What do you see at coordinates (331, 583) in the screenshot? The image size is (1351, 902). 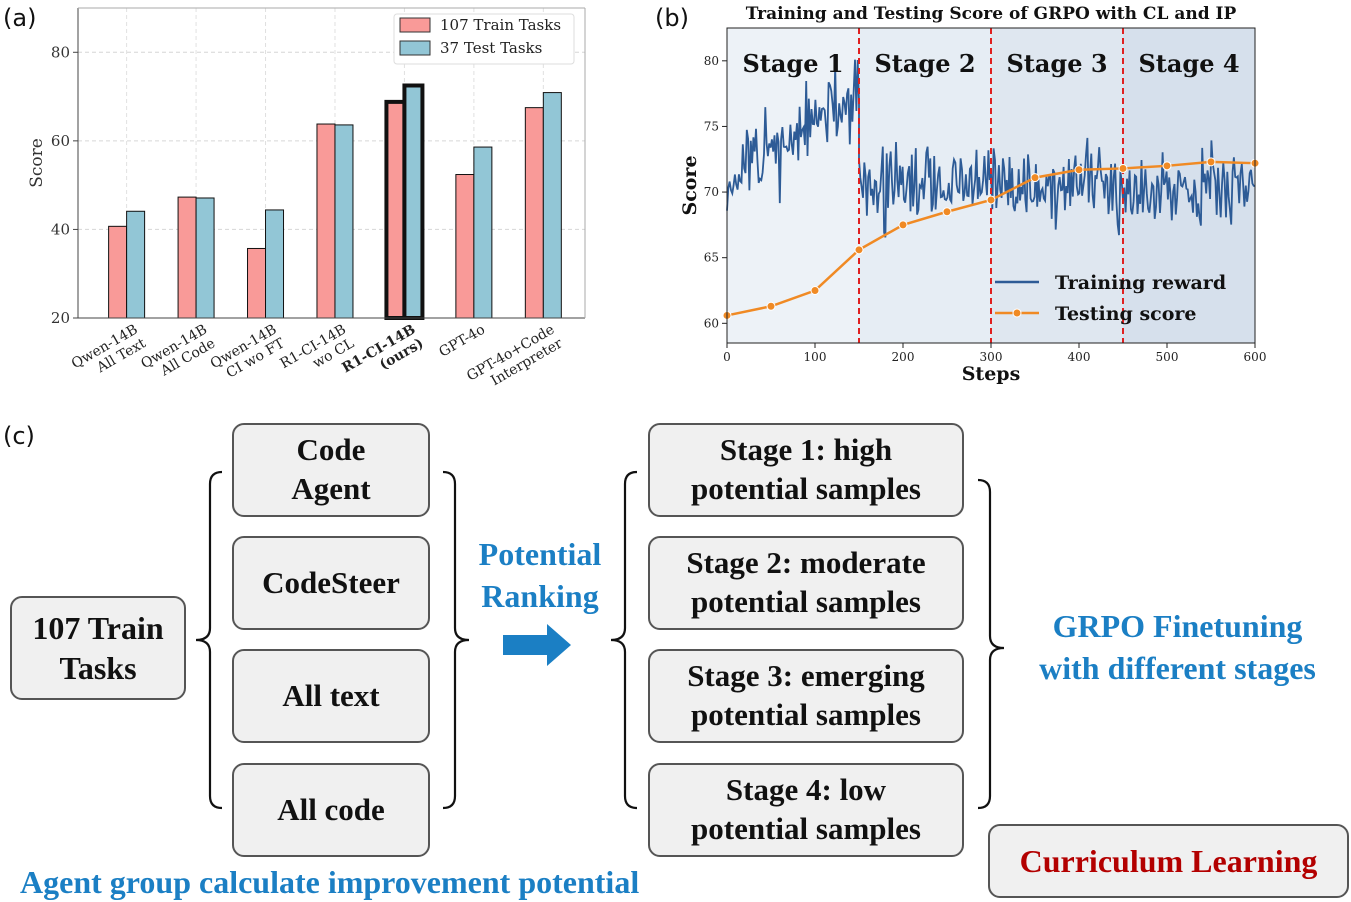 I see `agent-box-codesteer: CodeSteer` at bounding box center [331, 583].